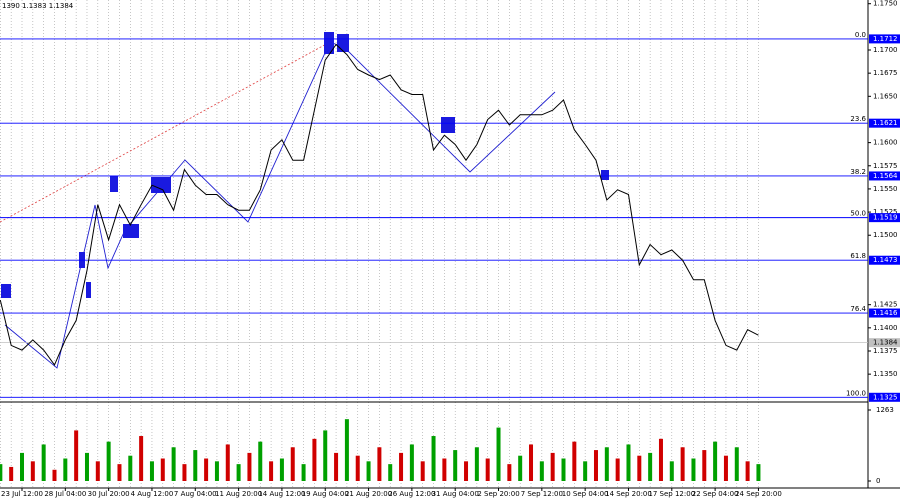 The height and width of the screenshot is (500, 900). Describe the element at coordinates (860, 35) in the screenshot. I see `fib-level-name: 0.0` at that location.